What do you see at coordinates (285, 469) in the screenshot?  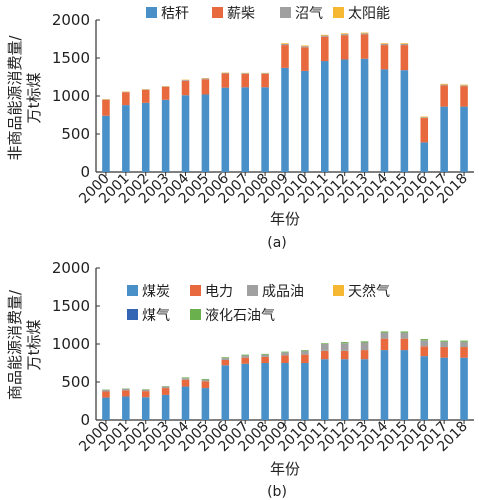 I see `x-axis-label: 年份` at bounding box center [285, 469].